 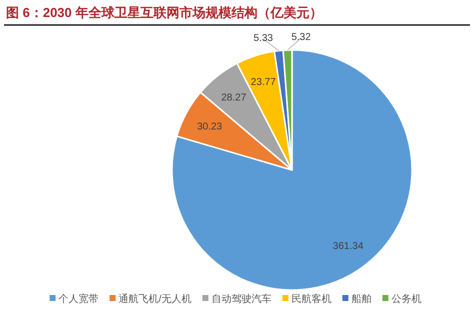 What do you see at coordinates (301, 38) in the screenshot?
I see `data-label: 5.32` at bounding box center [301, 38].